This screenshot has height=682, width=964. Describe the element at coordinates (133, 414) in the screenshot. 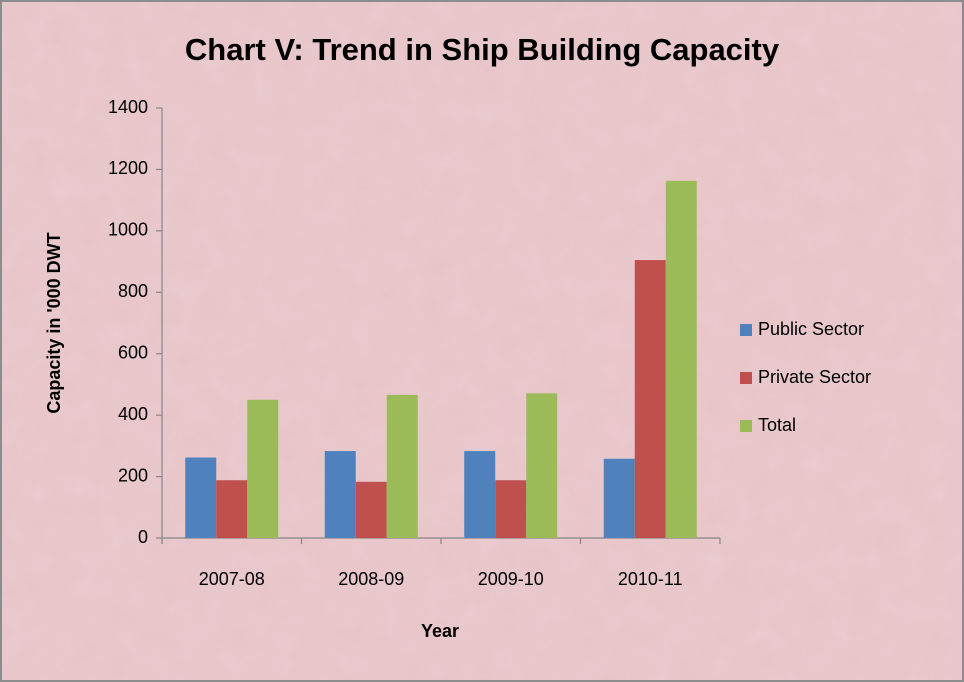

I see `y-tick-label: 400` at that location.